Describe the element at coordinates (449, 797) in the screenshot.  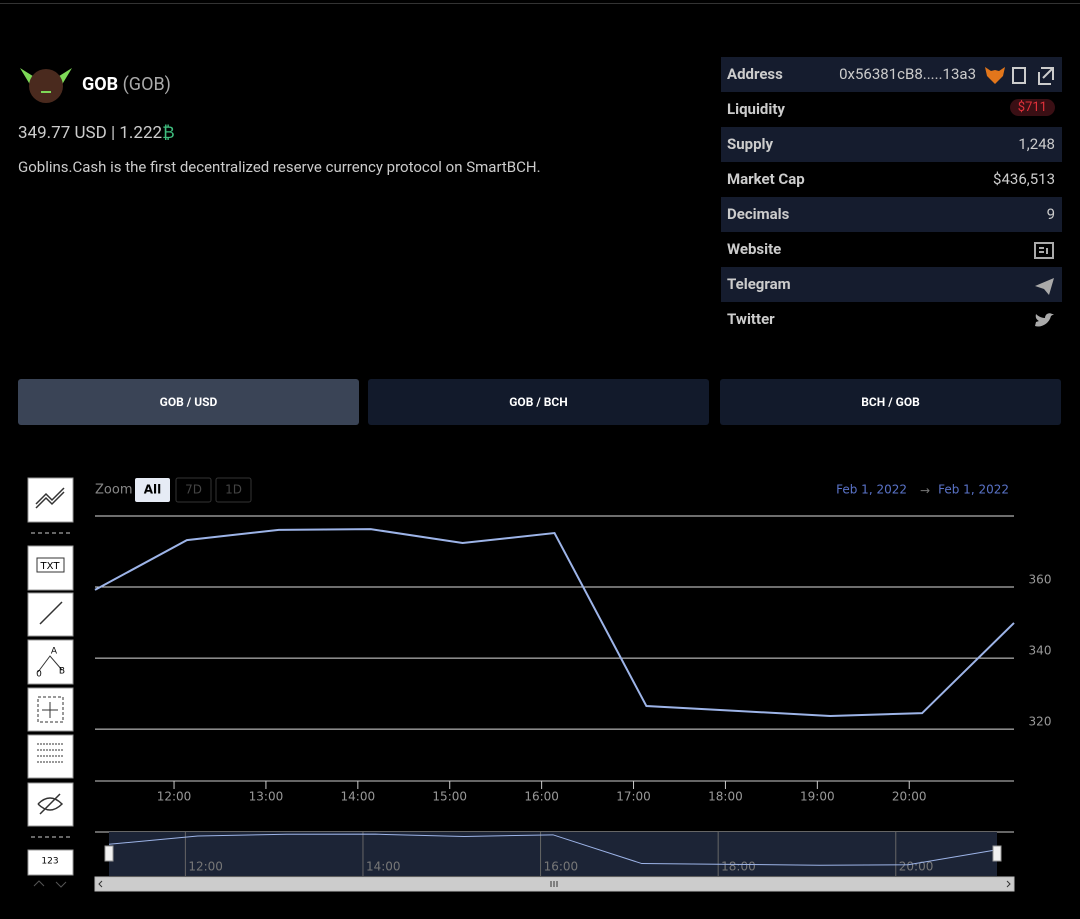
I see `x-tick-label: 15:00` at that location.